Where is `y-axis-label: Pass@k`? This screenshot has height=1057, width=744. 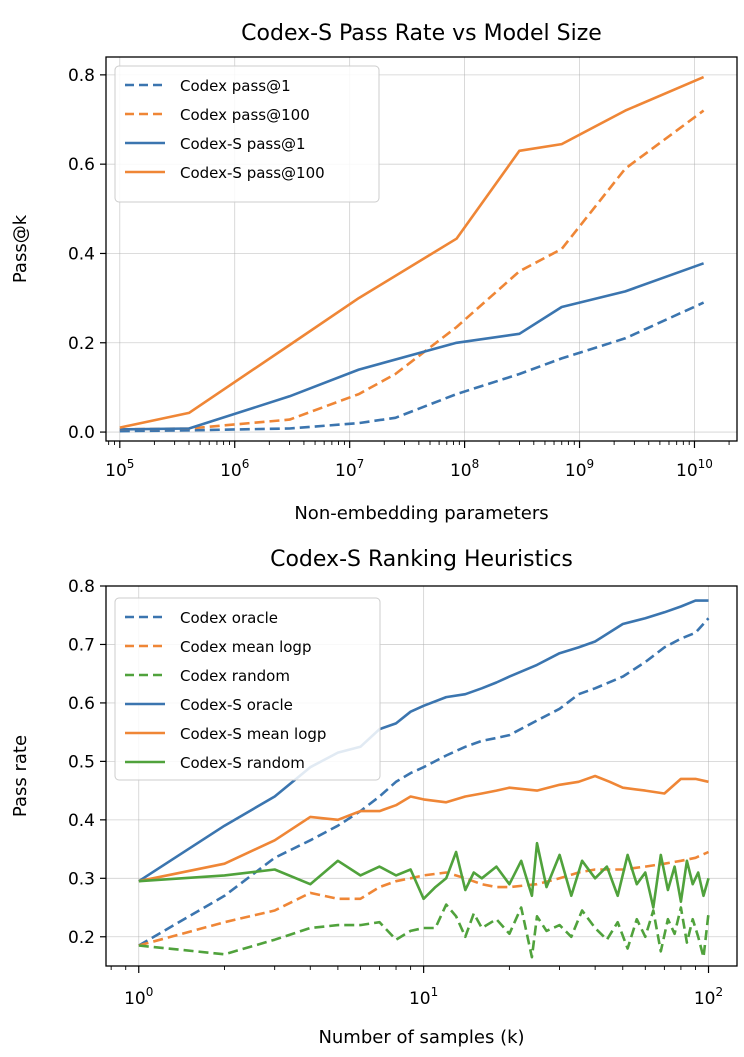 y-axis-label: Pass@k is located at coordinates (20, 248).